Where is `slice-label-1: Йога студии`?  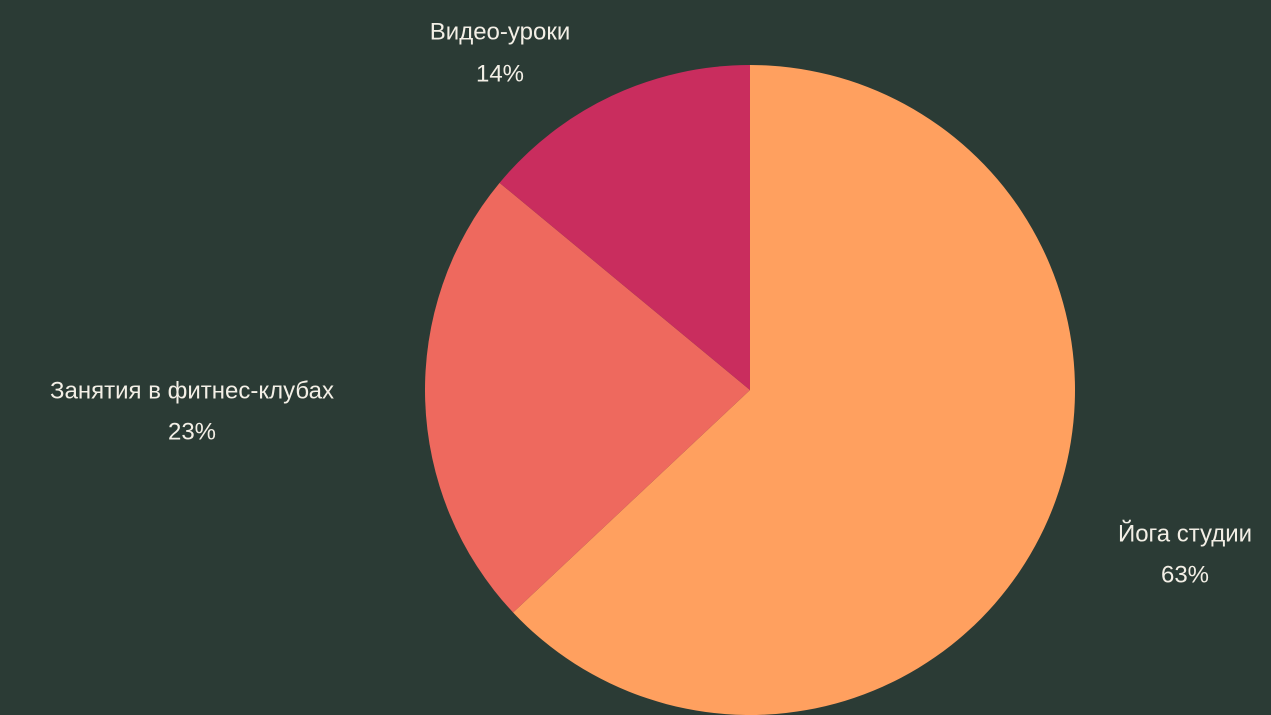
slice-label-1: Йога студии is located at coordinates (1185, 533).